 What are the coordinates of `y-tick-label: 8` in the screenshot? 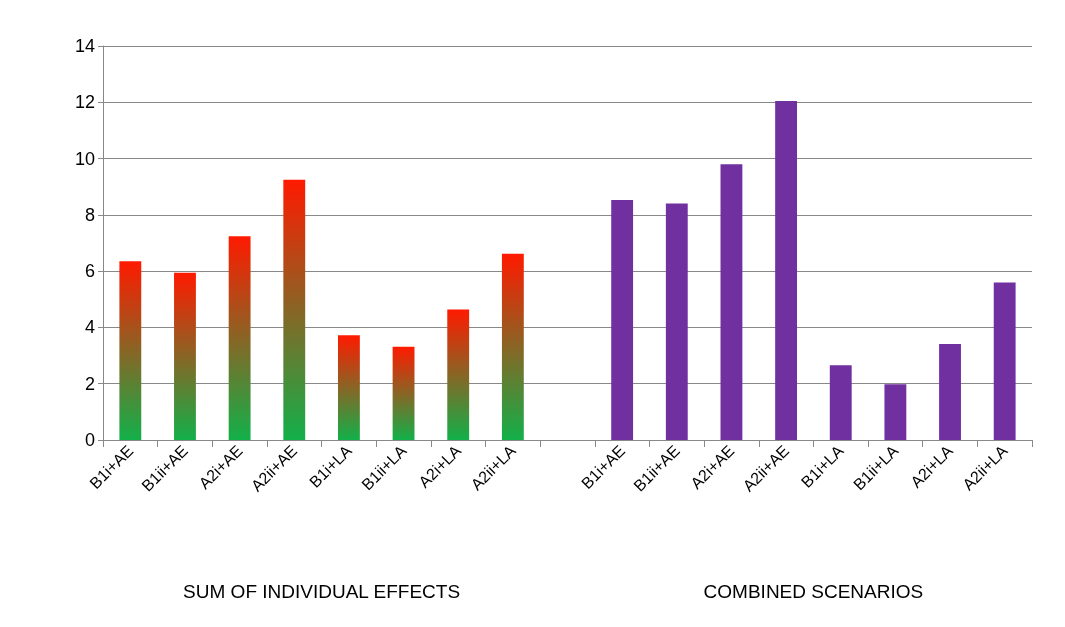 It's located at (89, 214).